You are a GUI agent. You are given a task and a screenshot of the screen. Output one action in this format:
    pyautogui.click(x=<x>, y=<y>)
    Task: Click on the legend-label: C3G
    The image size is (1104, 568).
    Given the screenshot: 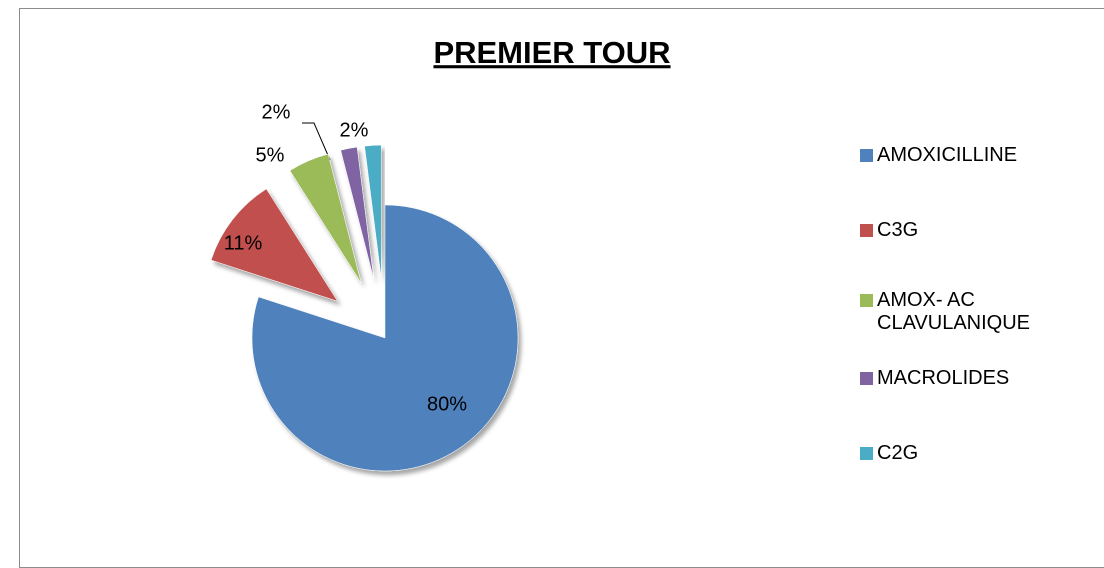 What is the action you would take?
    pyautogui.click(x=898, y=230)
    